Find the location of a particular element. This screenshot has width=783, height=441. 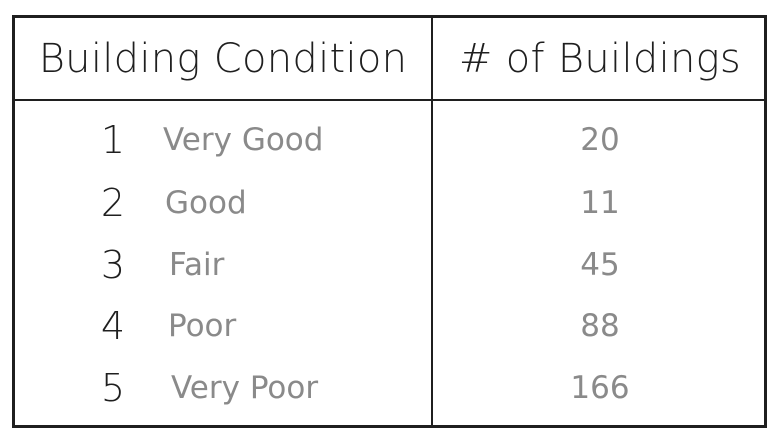

row-rank: 3 is located at coordinates (113, 265).